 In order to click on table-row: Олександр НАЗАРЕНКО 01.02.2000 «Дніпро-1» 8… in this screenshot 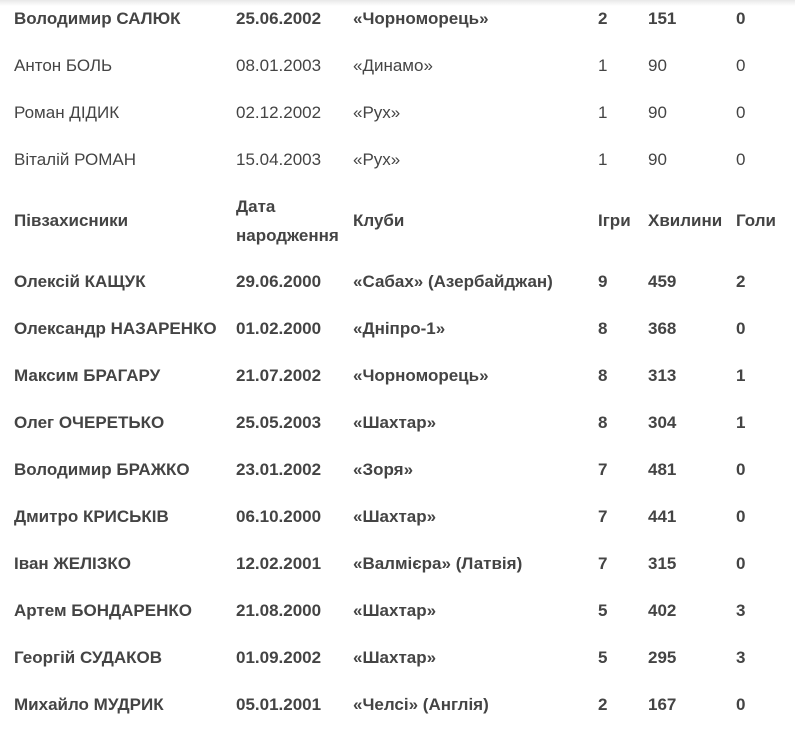, I will do `click(400, 328)`.